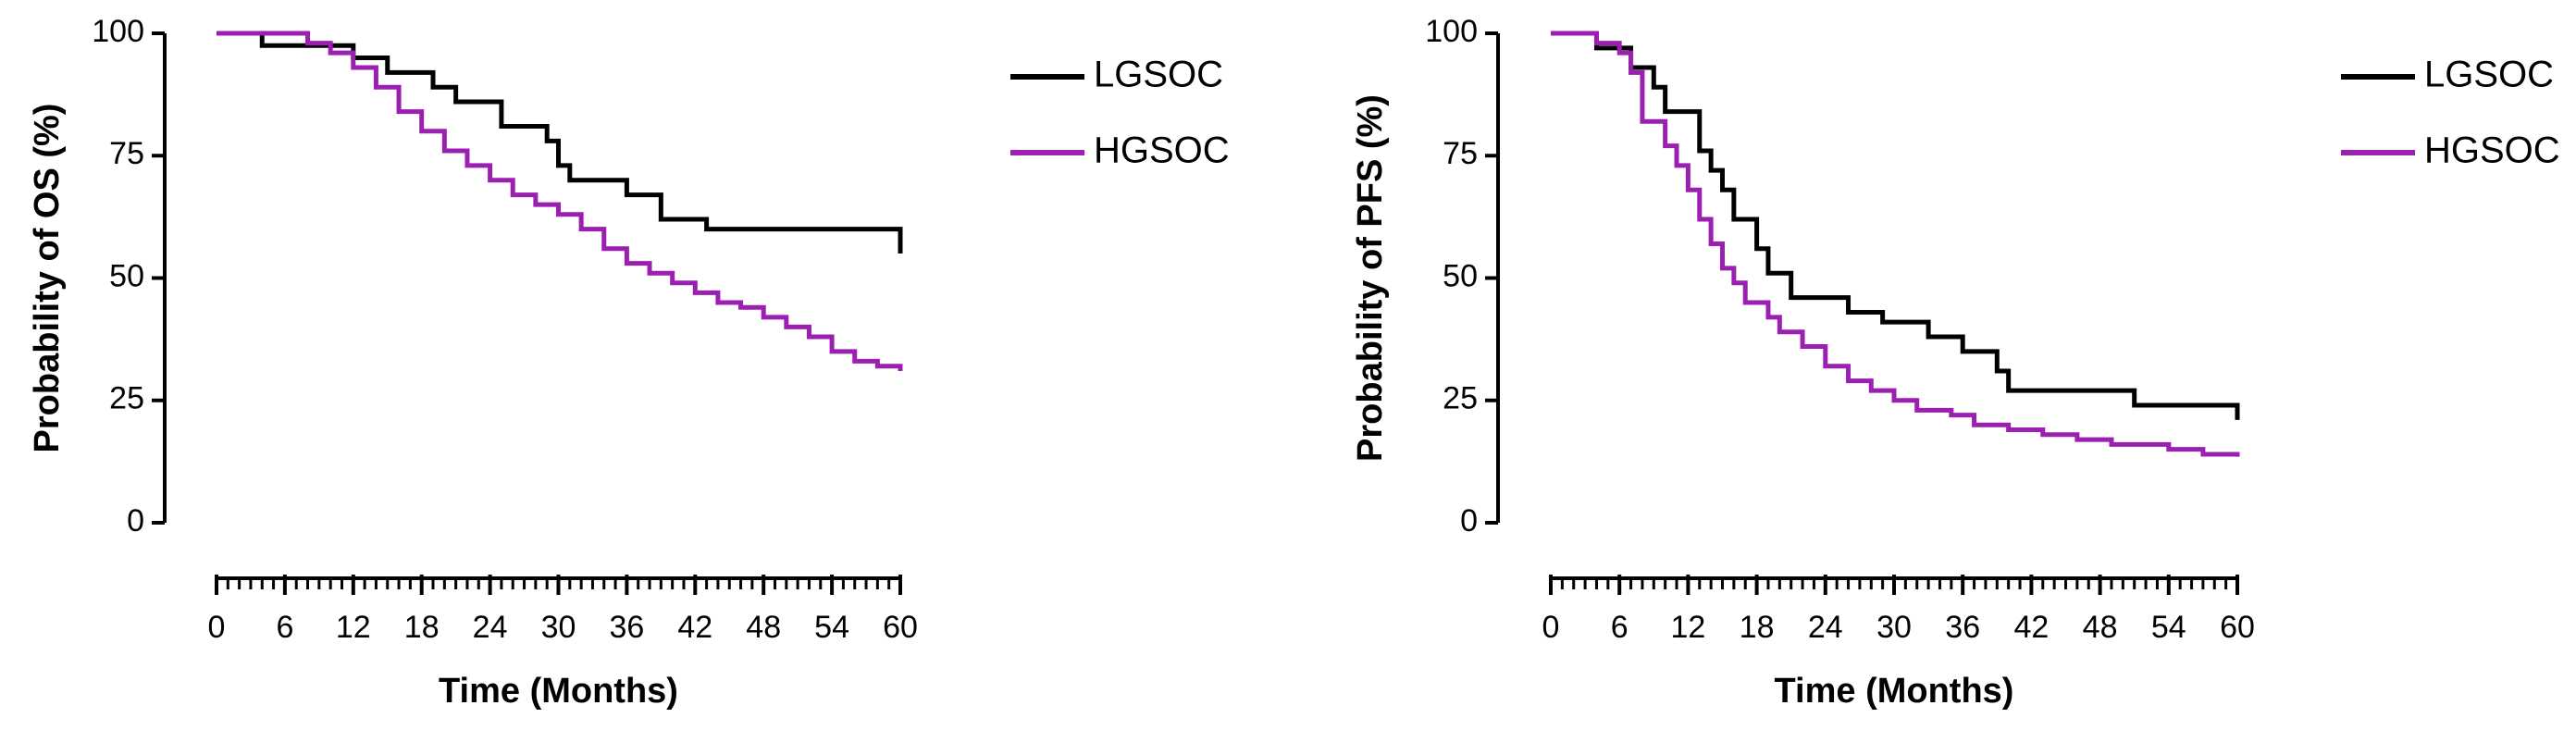 The height and width of the screenshot is (730, 2576). What do you see at coordinates (1371, 278) in the screenshot?
I see `y-axis-title: Probability of PFS (%)` at bounding box center [1371, 278].